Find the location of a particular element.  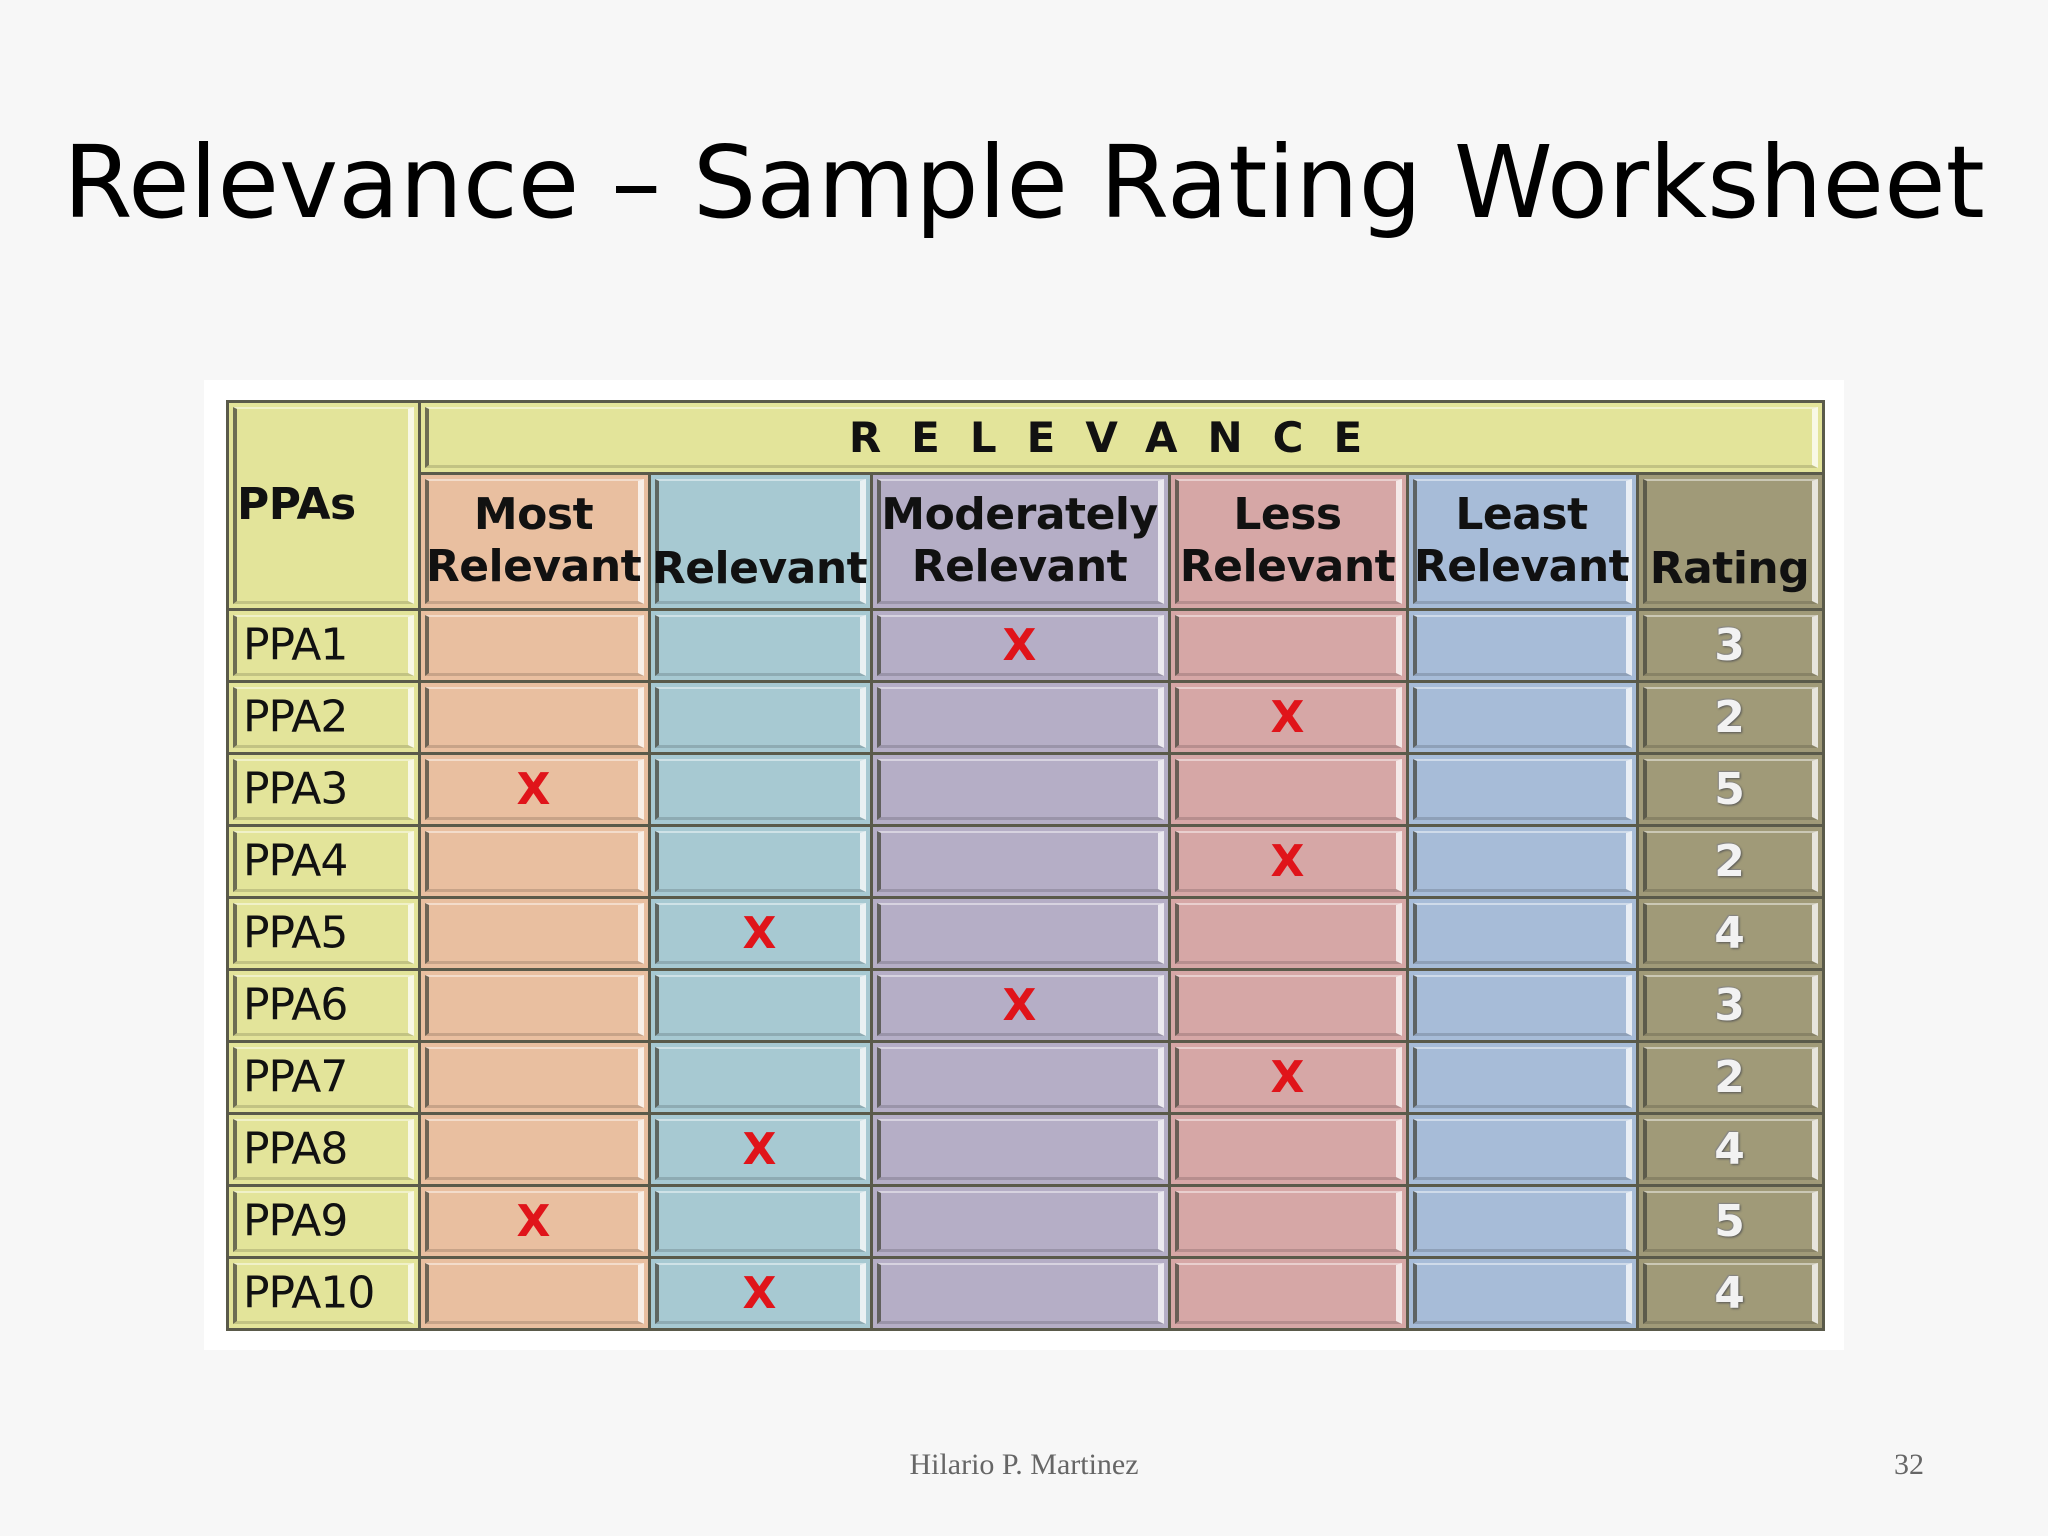

ppa-label: PPA2 is located at coordinates (295, 717).